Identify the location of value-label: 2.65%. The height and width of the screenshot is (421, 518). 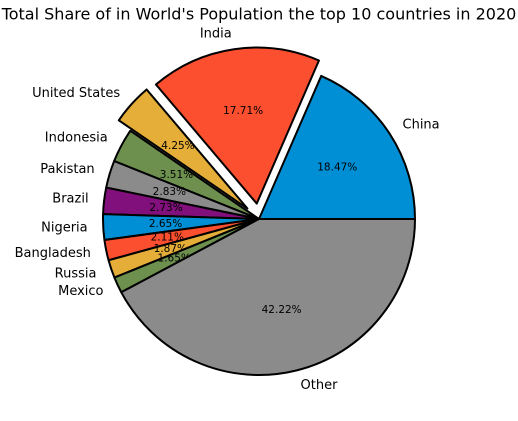
(165, 224).